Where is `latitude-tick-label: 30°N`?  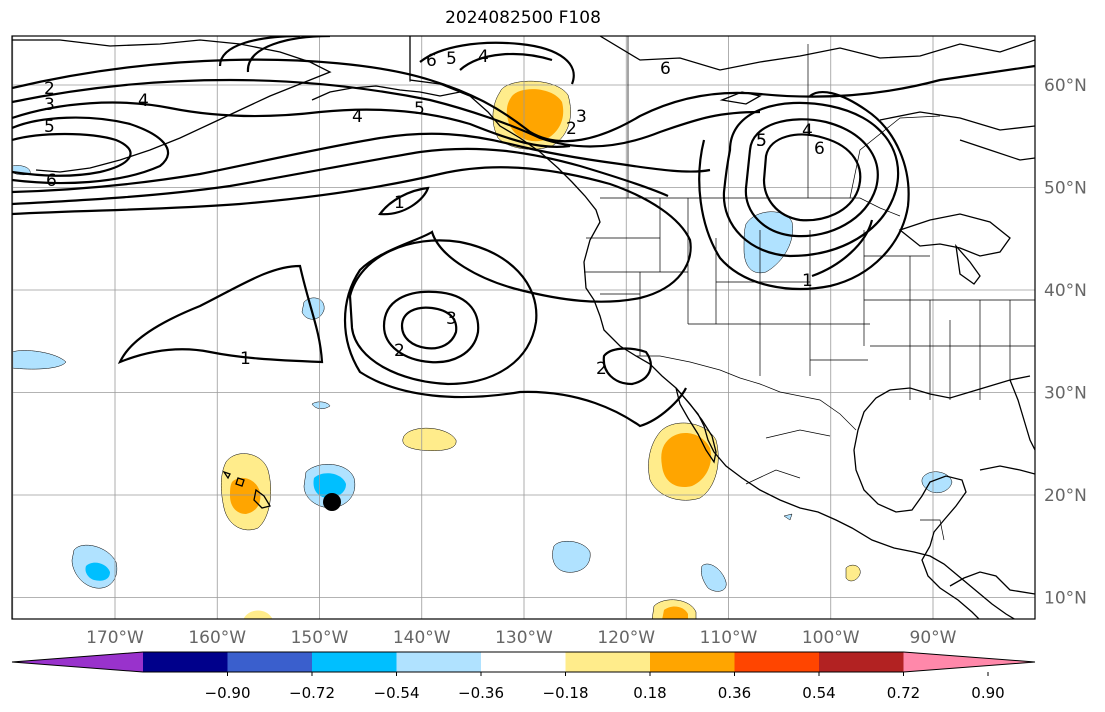 latitude-tick-label: 30°N is located at coordinates (1065, 394).